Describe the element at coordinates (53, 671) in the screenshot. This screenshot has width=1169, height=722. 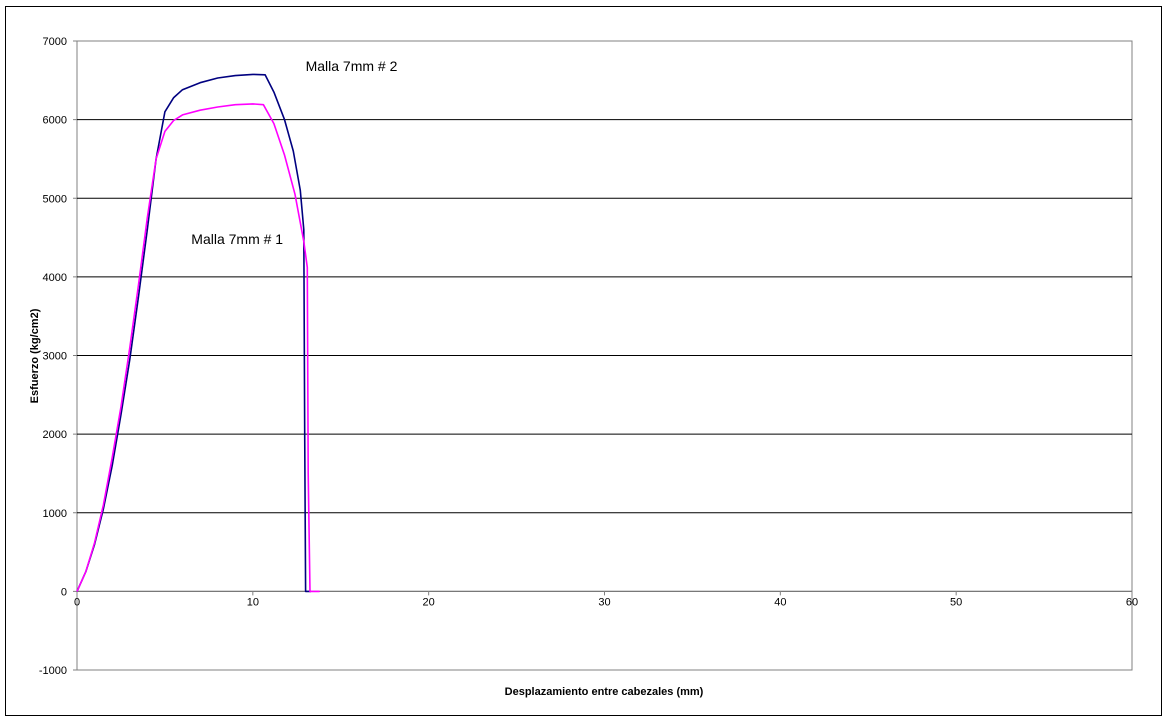
I see `y-tick-label: -1000` at that location.